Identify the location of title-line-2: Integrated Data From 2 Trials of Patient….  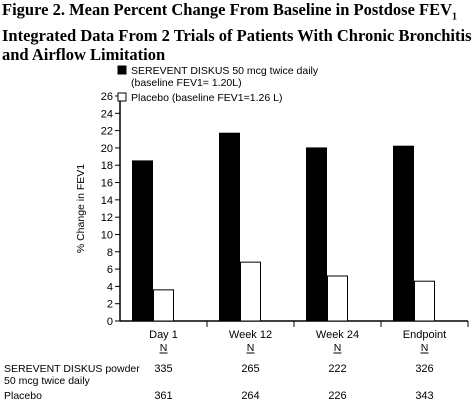
(237, 36).